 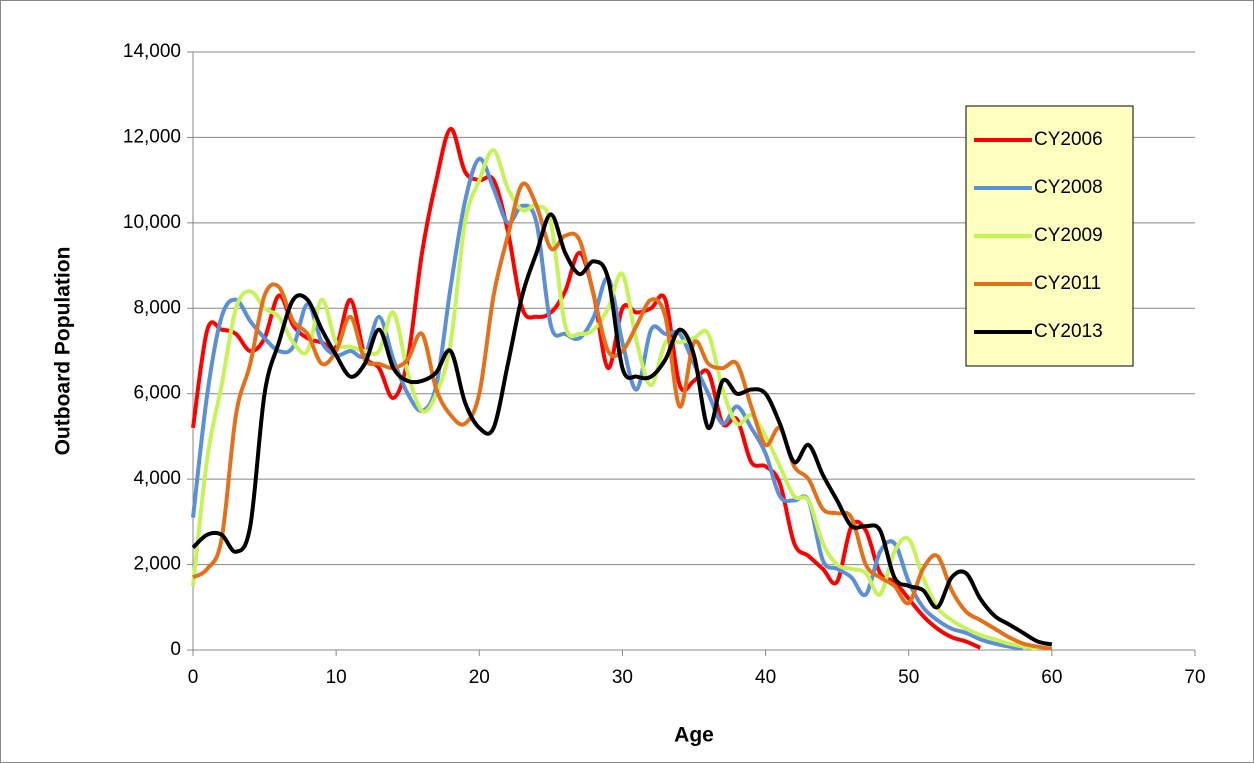 I want to click on x-tick-label: 10, so click(x=336, y=677).